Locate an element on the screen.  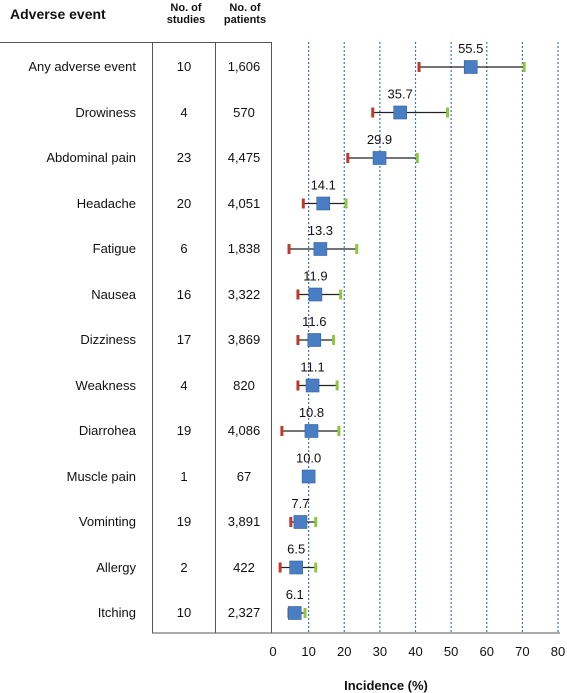
column-divider-patients is located at coordinates (215, 337).